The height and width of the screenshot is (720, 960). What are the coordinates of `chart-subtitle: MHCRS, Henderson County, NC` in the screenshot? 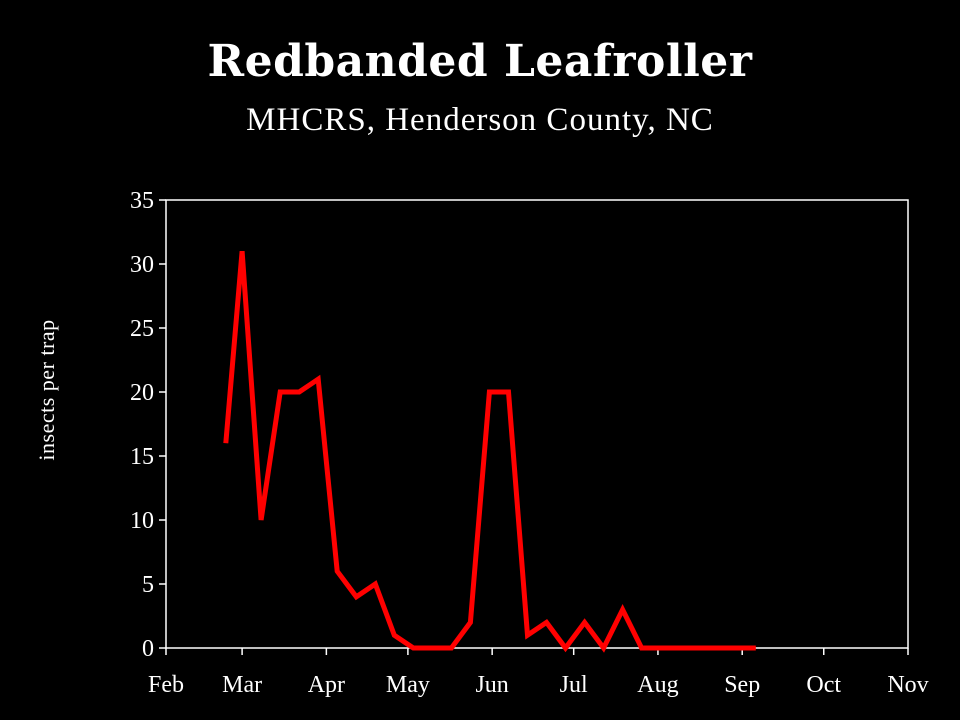 It's located at (480, 120).